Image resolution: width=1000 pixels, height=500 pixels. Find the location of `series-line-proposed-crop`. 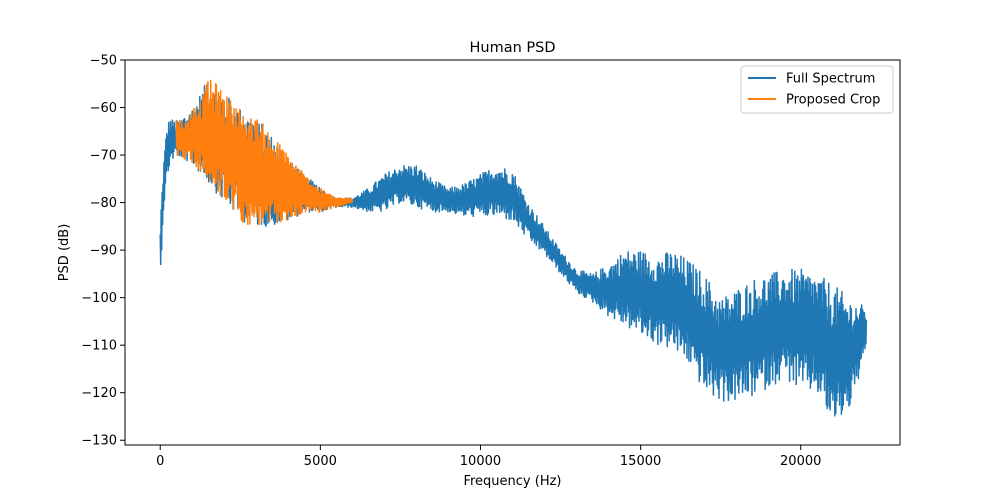

series-line-proposed-crop is located at coordinates (264, 152).